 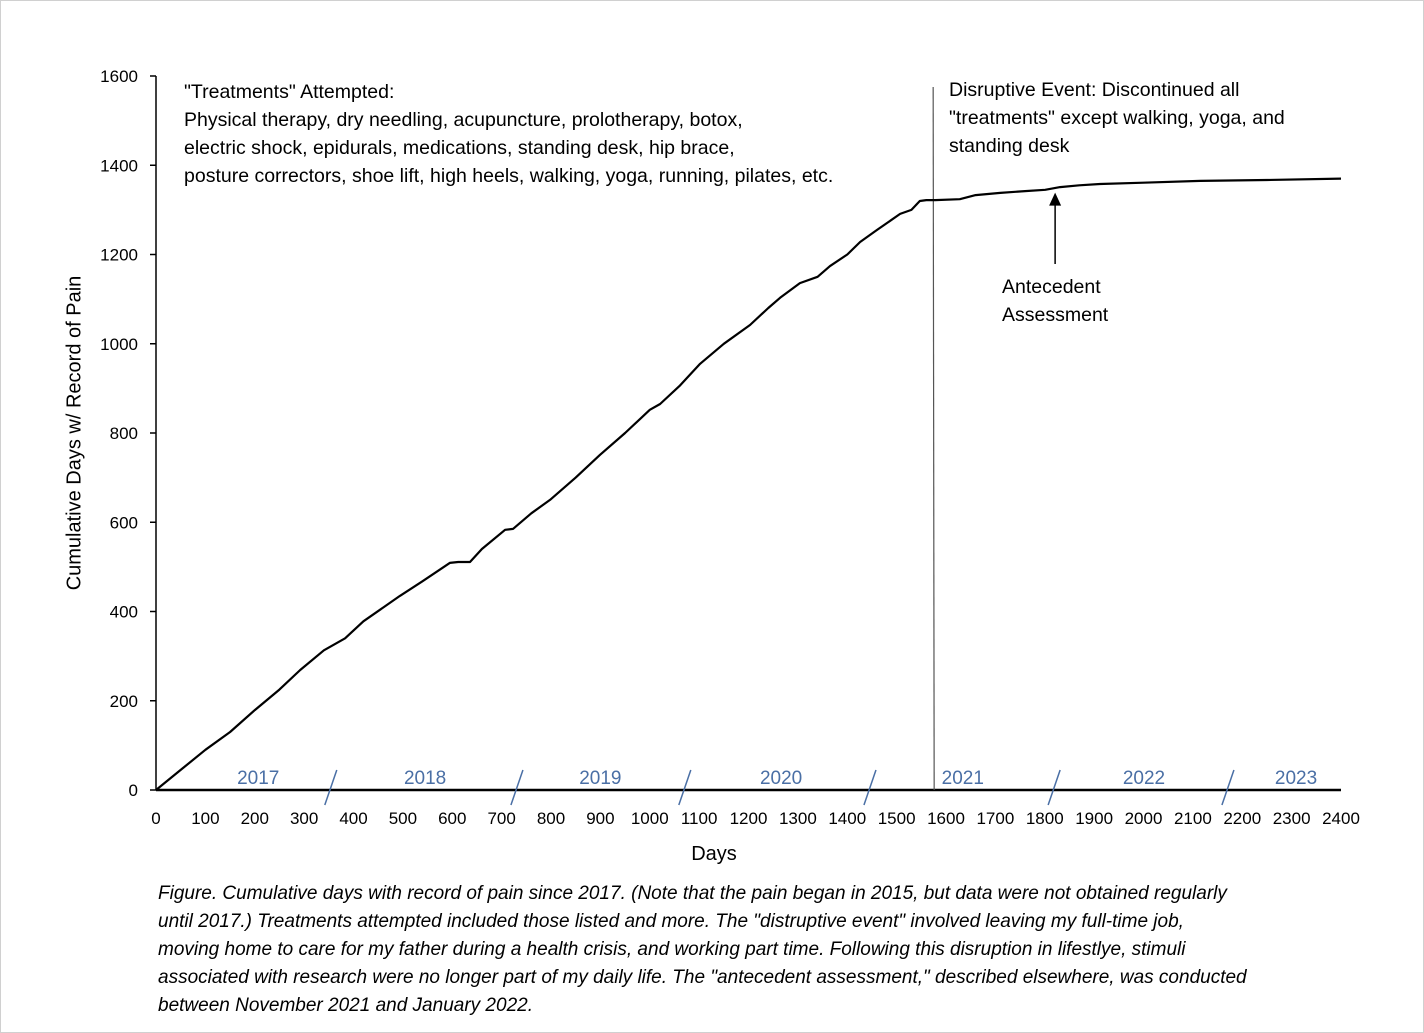 I want to click on disruptive-event-line, so click(x=933, y=438).